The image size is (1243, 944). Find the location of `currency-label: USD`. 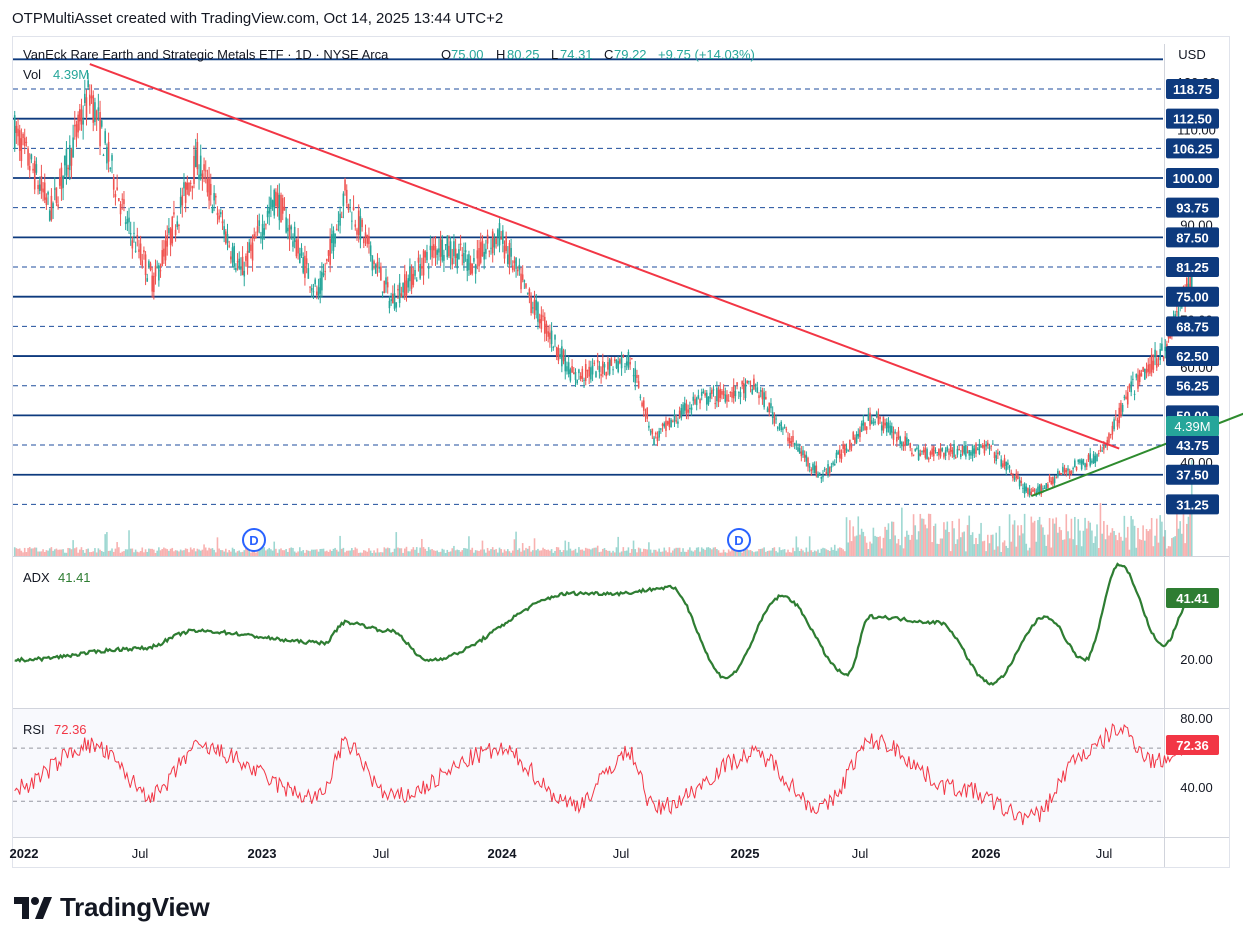

currency-label: USD is located at coordinates (1191, 54).